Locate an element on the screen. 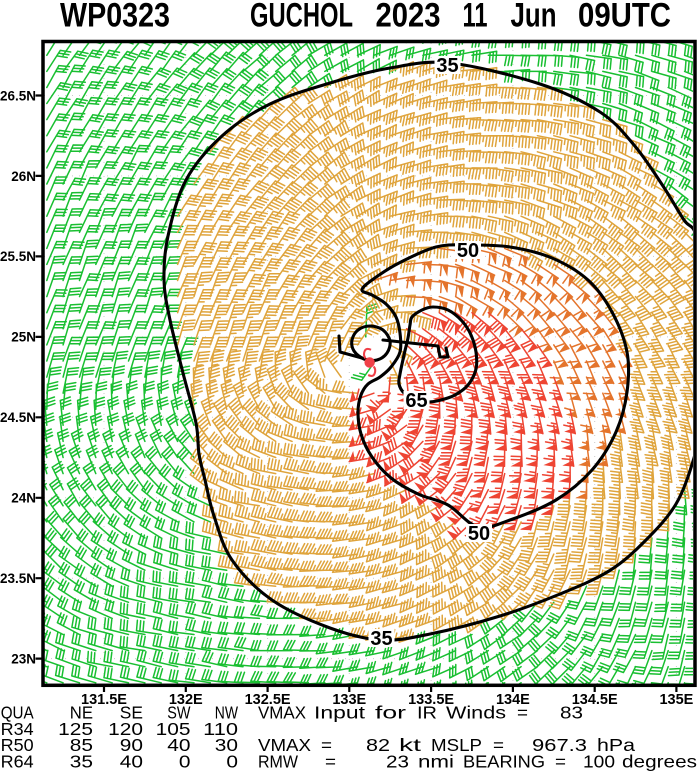 This screenshot has width=699, height=772. svg-text: 25N is located at coordinates (23, 337).